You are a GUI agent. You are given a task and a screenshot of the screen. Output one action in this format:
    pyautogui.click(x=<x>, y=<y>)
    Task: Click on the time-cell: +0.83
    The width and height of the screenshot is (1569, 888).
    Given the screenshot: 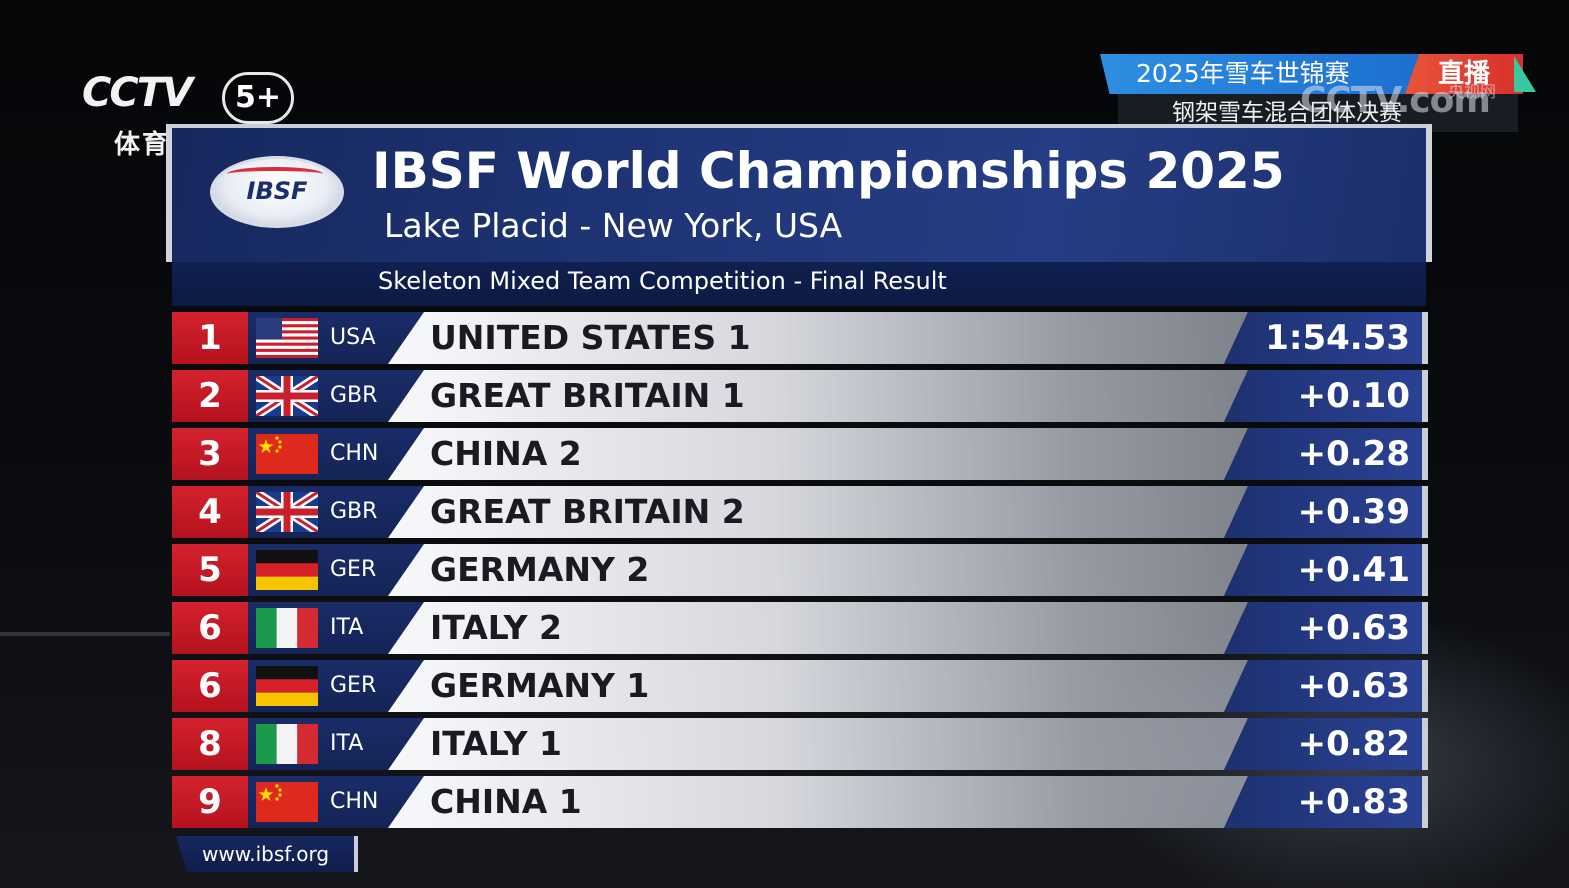 What is the action you would take?
    pyautogui.click(x=1326, y=802)
    